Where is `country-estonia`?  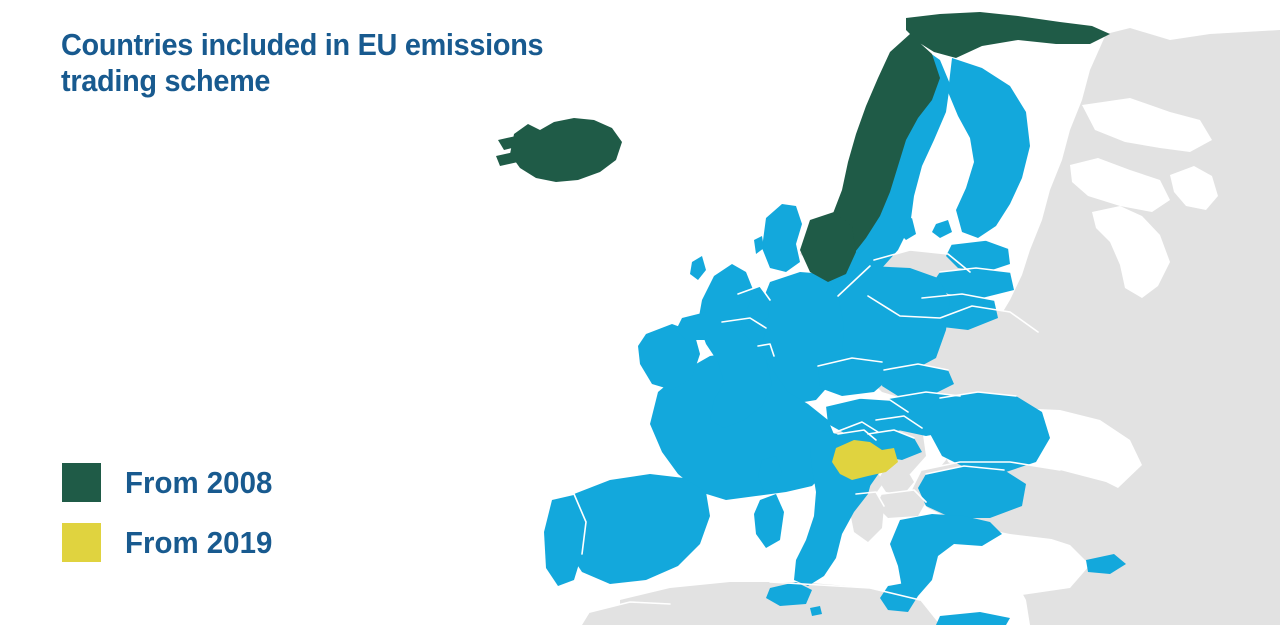
country-estonia is located at coordinates (978, 256).